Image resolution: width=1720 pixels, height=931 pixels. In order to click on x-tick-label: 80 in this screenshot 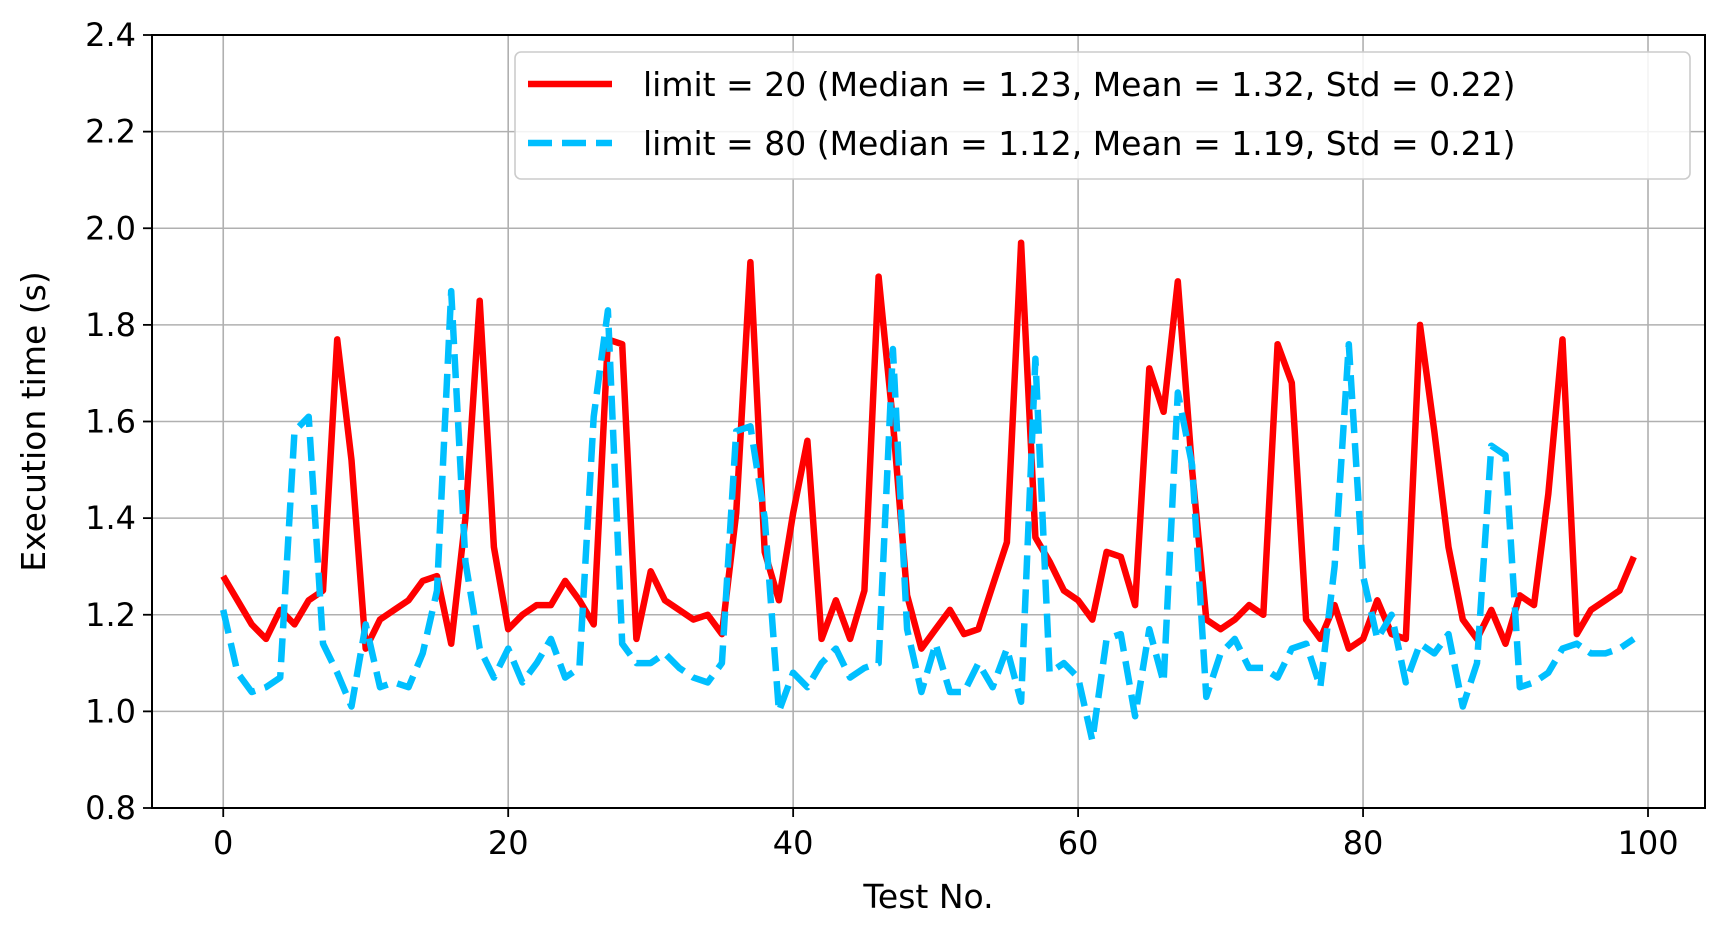, I will do `click(1363, 843)`.